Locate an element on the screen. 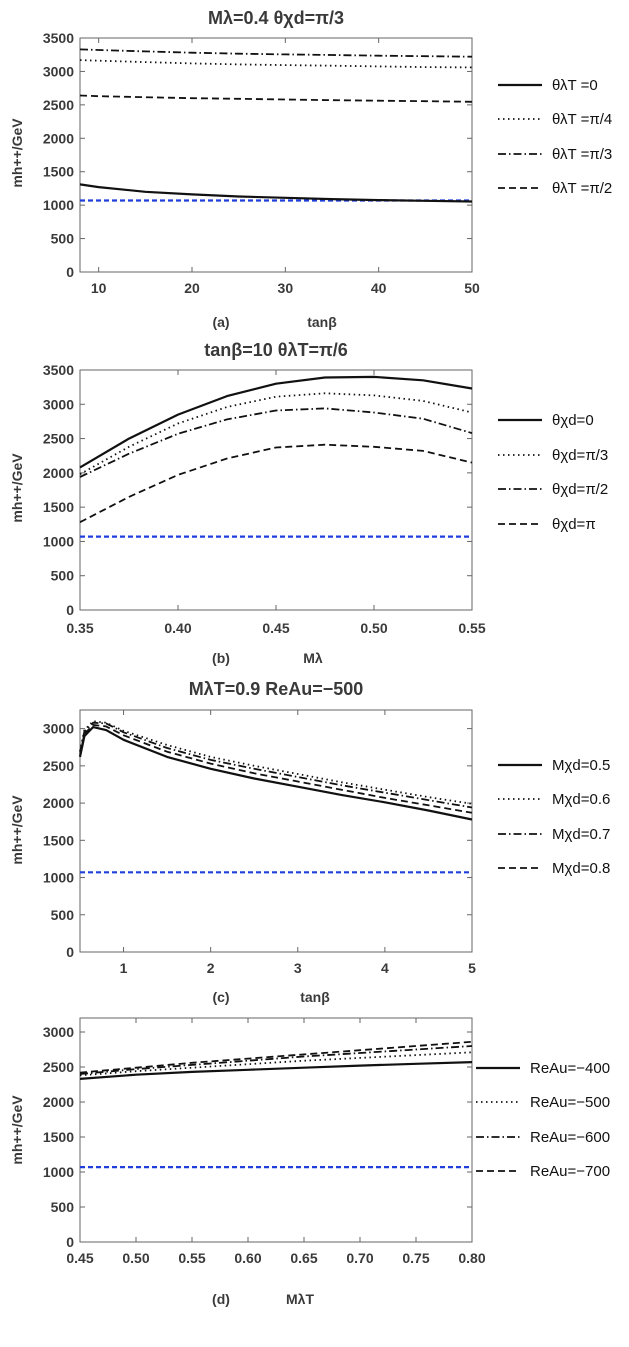 This screenshot has height=1347, width=629. legend-label: ReAu=−600 is located at coordinates (570, 1137).